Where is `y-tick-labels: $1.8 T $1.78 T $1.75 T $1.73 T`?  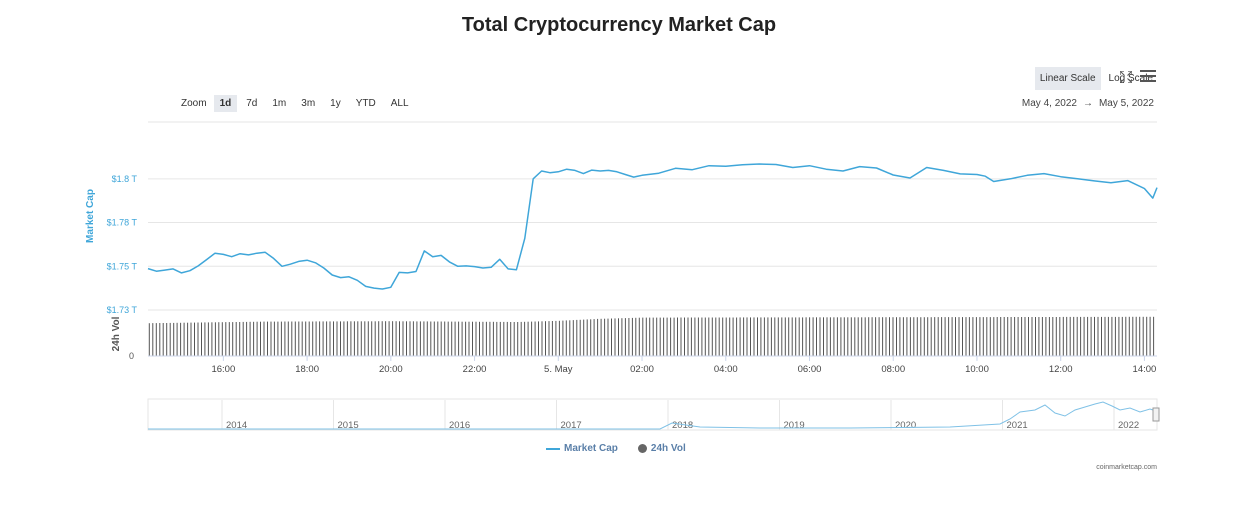
y-tick-labels: $1.8 T $1.78 T $1.75 T $1.73 T is located at coordinates (122, 244).